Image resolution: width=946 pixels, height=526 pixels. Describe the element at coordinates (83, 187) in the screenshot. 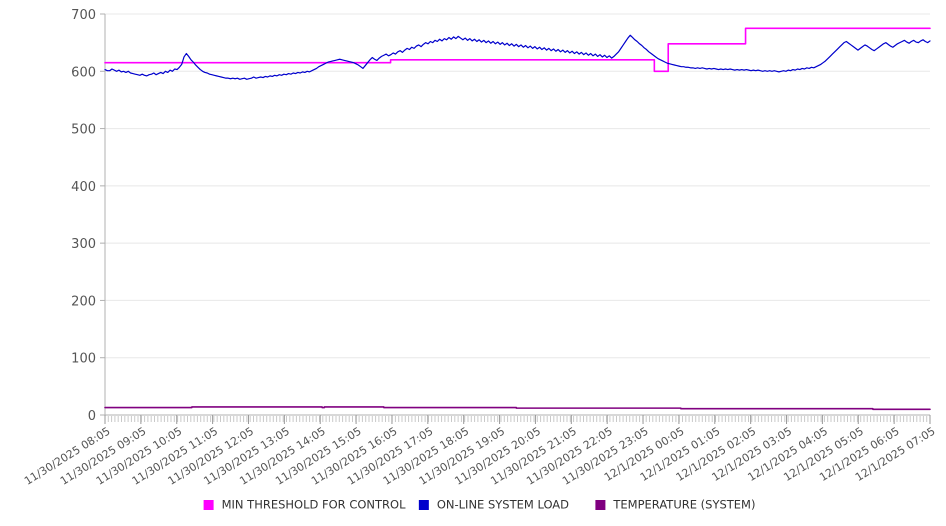

I see `y-axis-tick-label: 400` at that location.